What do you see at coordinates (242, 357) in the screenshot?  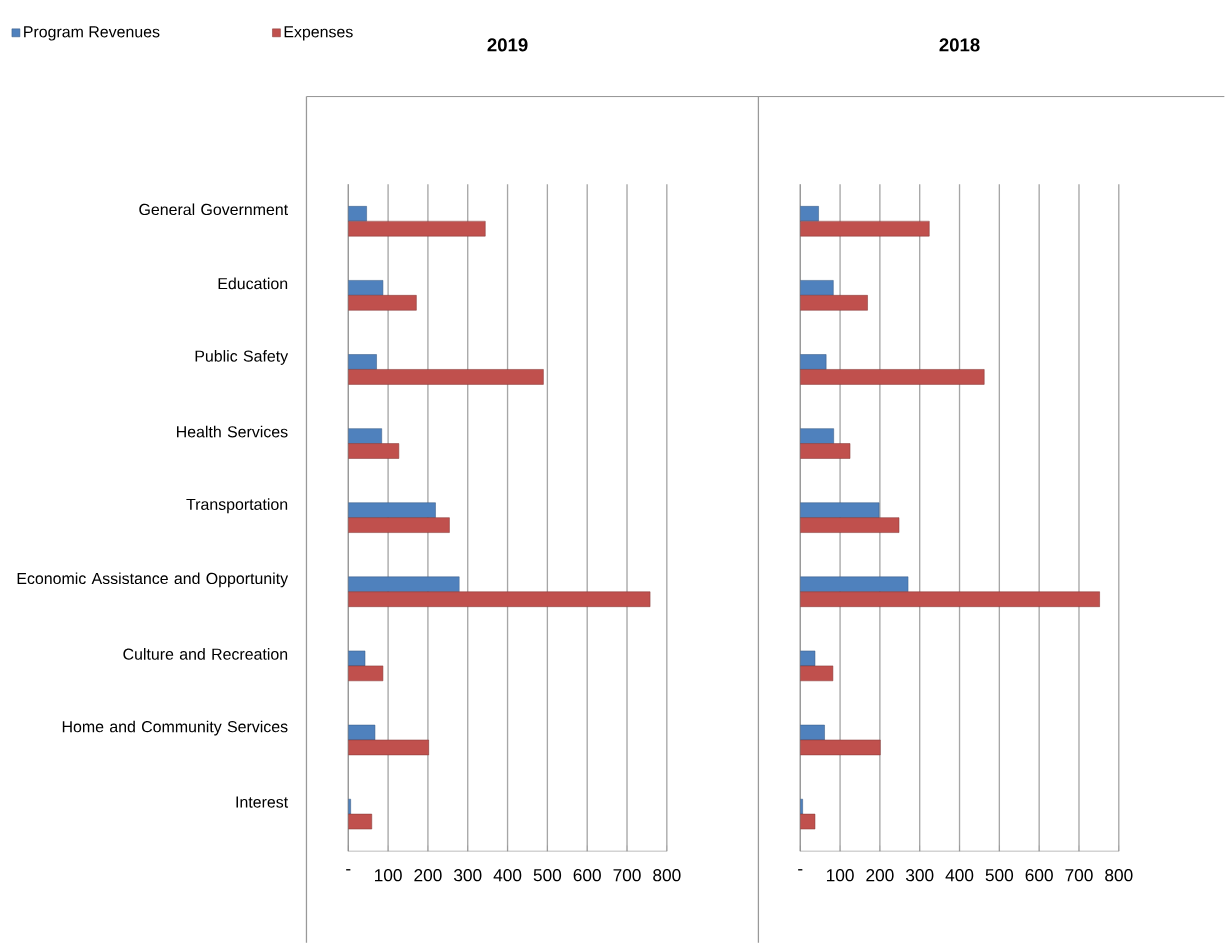 I see `y-tick-label: Public Safety` at bounding box center [242, 357].